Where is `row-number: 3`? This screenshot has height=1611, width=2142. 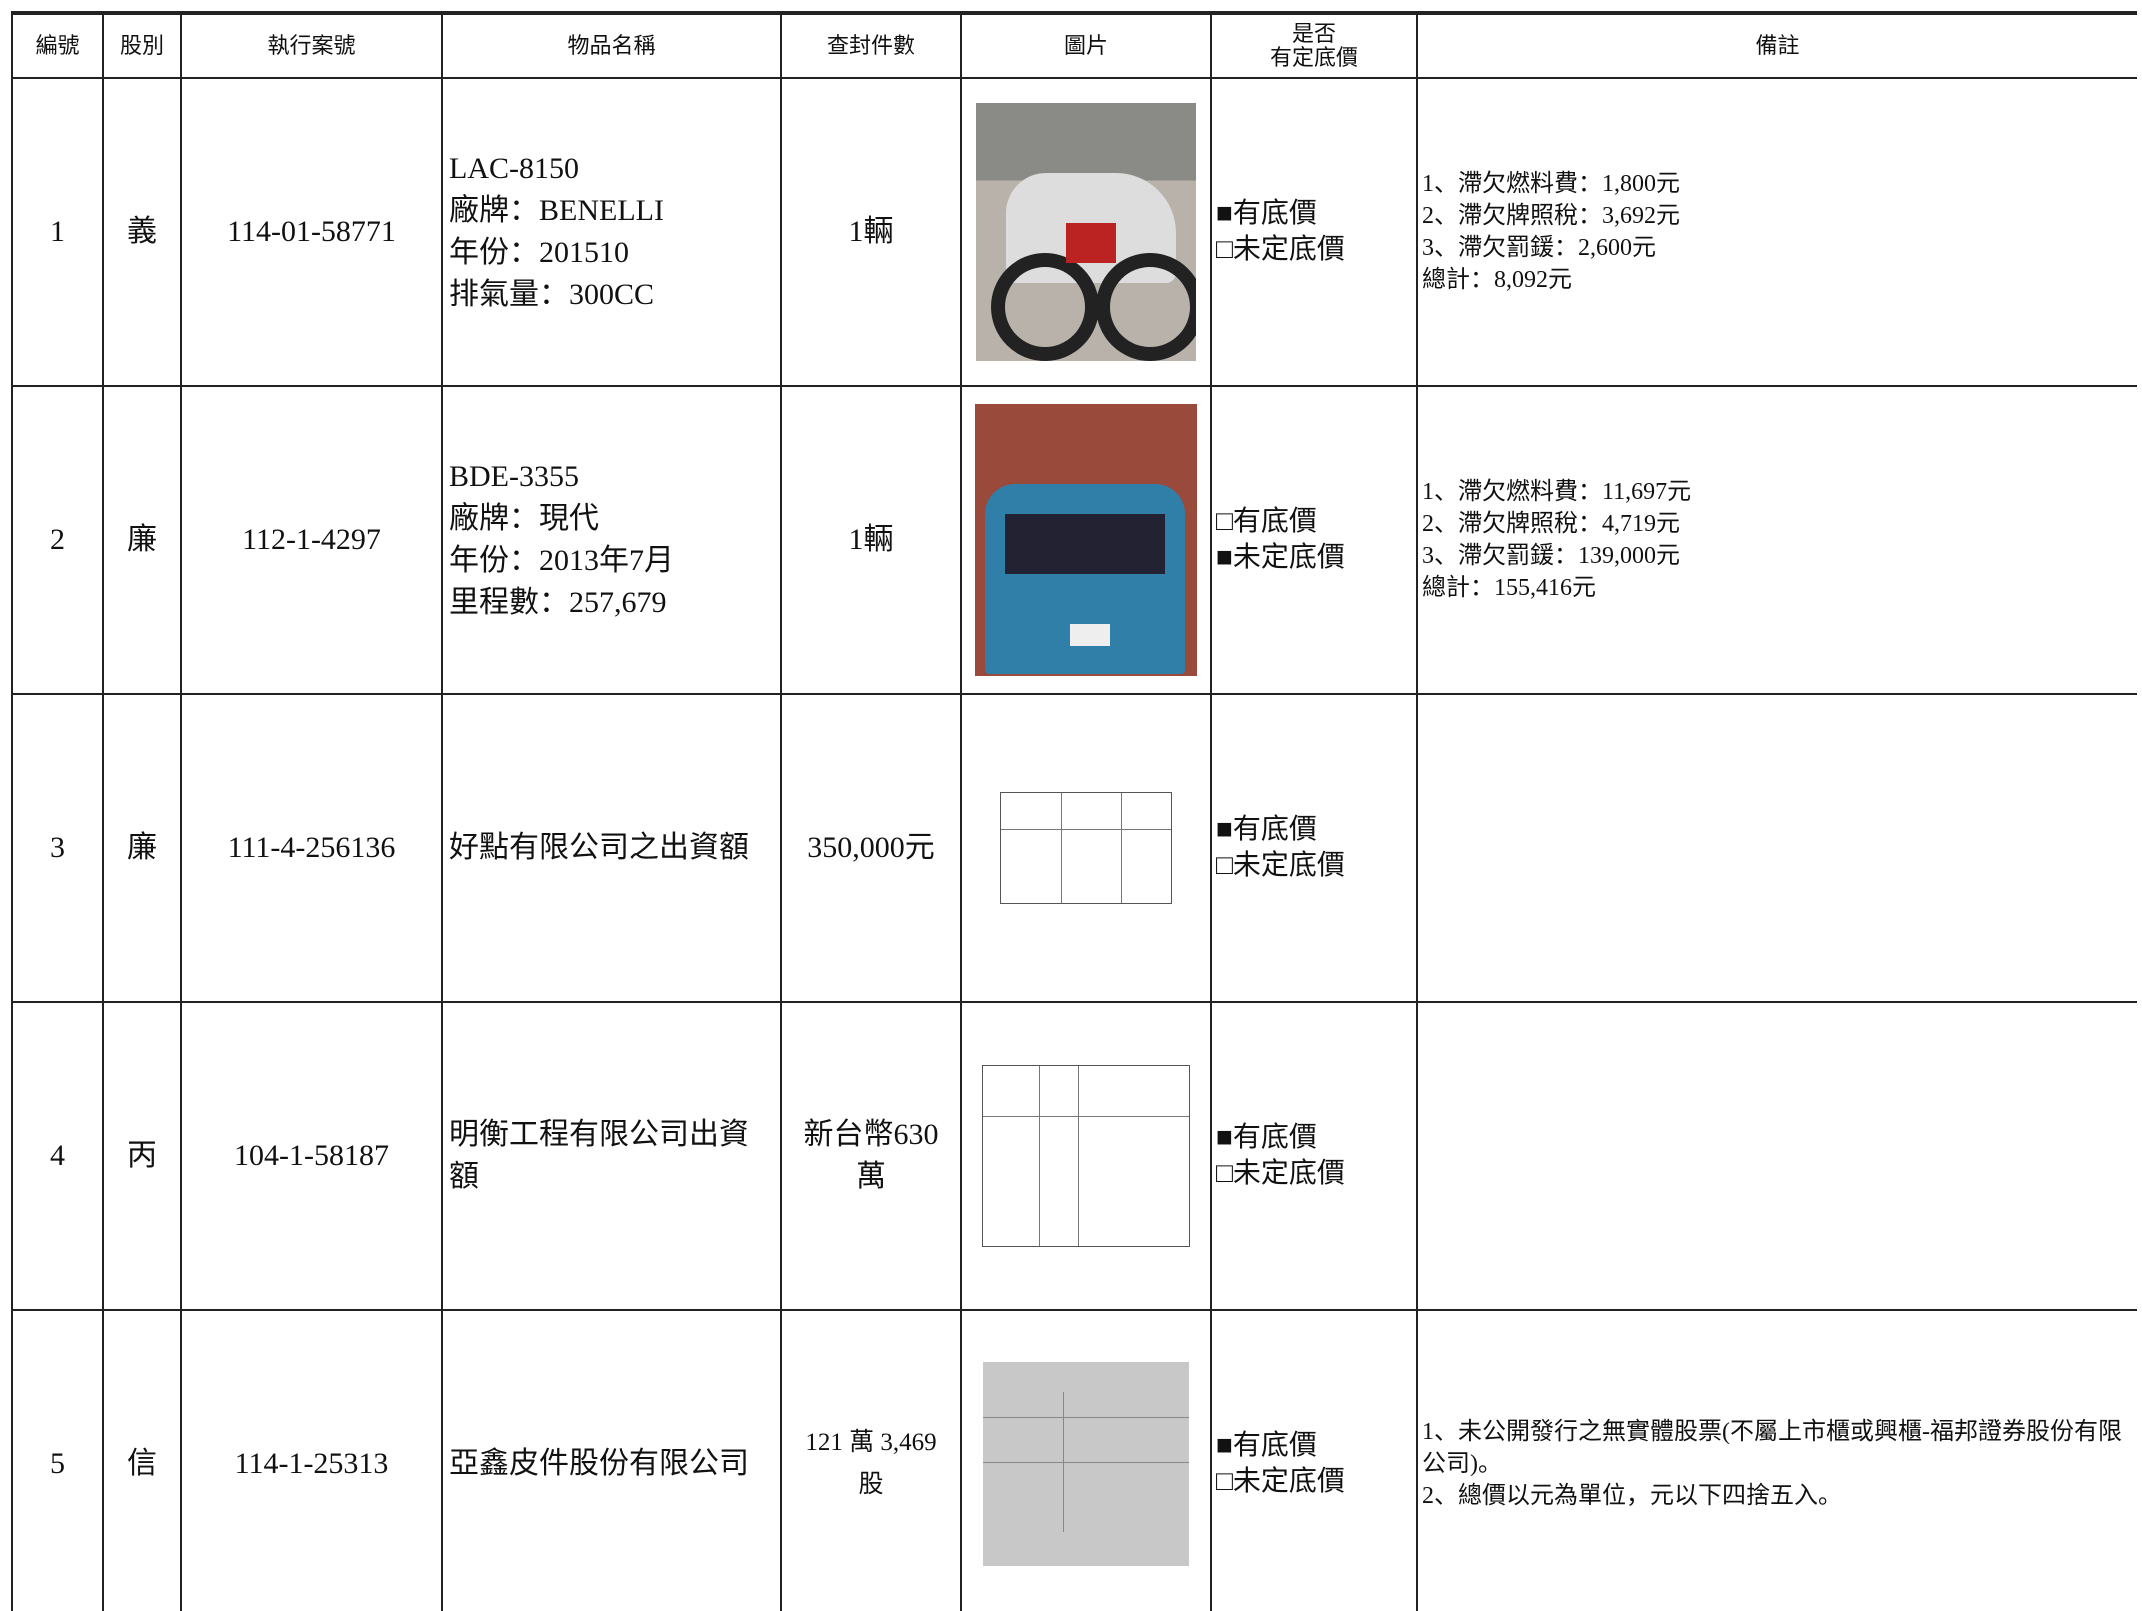
row-number: 3 is located at coordinates (57, 847).